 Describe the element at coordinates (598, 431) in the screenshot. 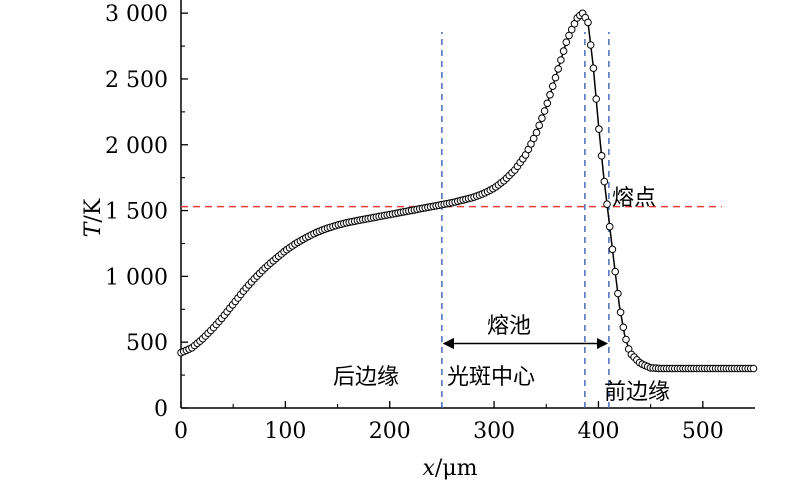

I see `x-tick-label: 400` at that location.